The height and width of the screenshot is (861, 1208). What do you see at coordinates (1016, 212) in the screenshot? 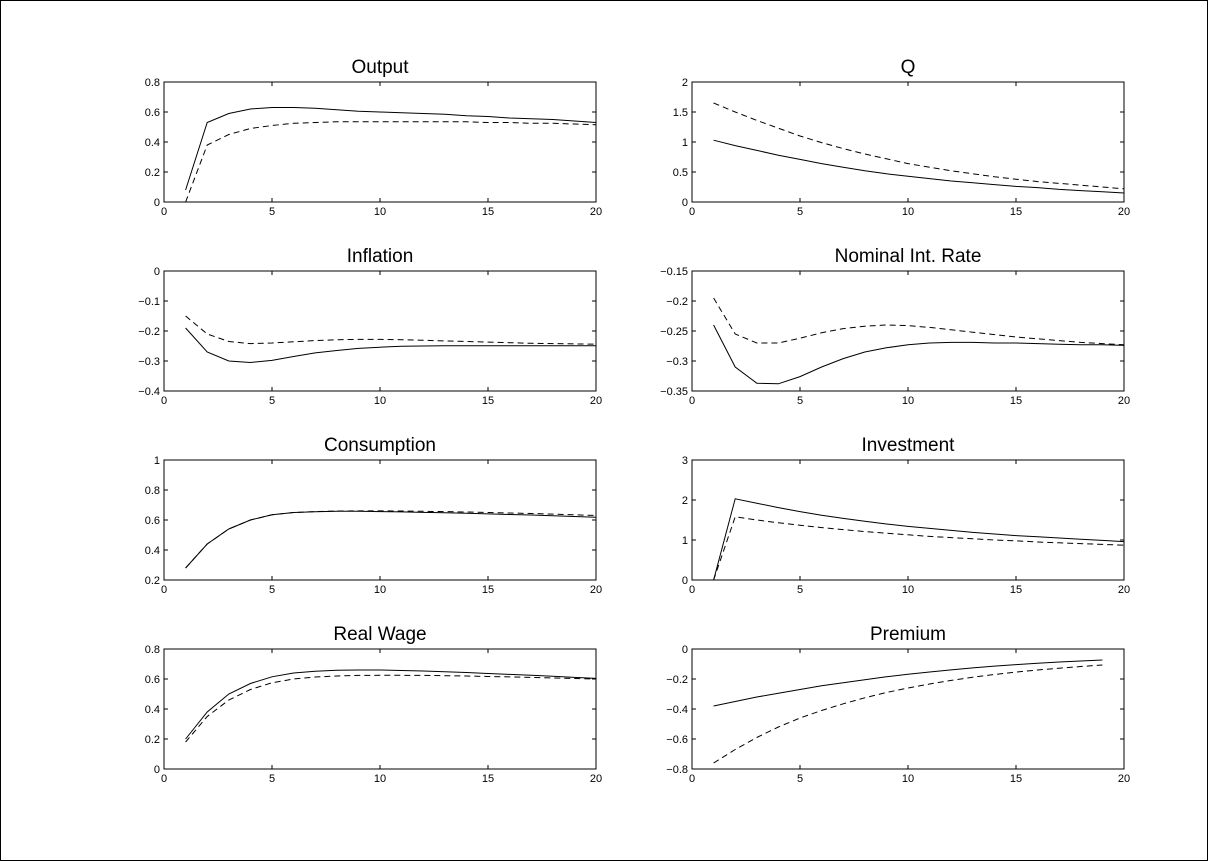
I see `q-x-tick-label: 15` at bounding box center [1016, 212].